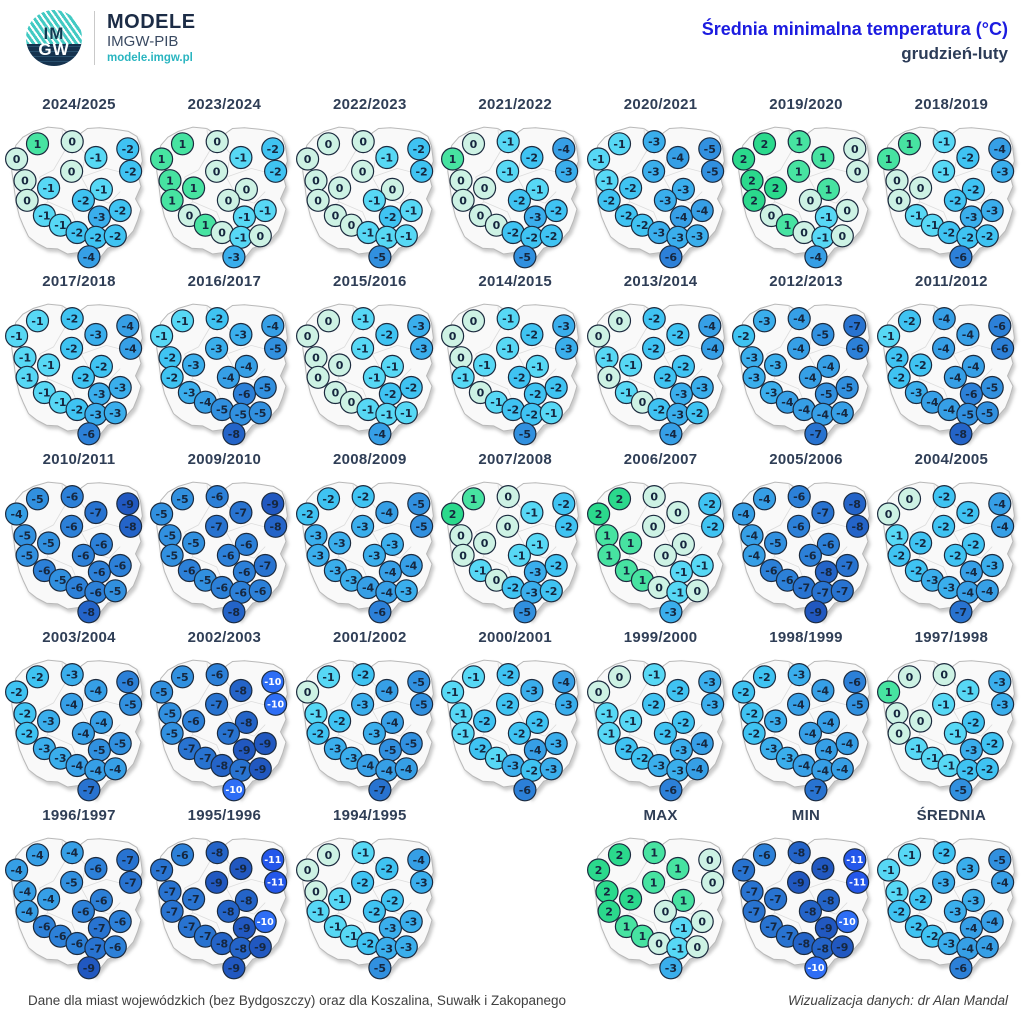 This screenshot has width=1024, height=1024. I want to click on logo-navy-stripes, so click(54, 54).